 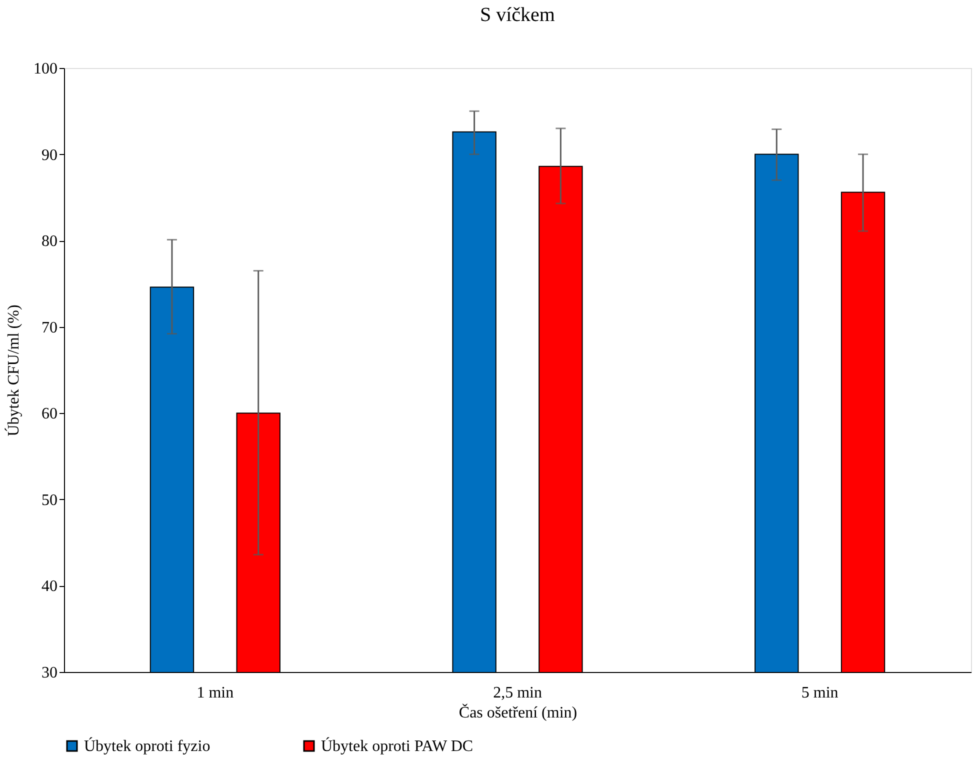 I want to click on y-tick-label: 40, so click(x=50, y=587).